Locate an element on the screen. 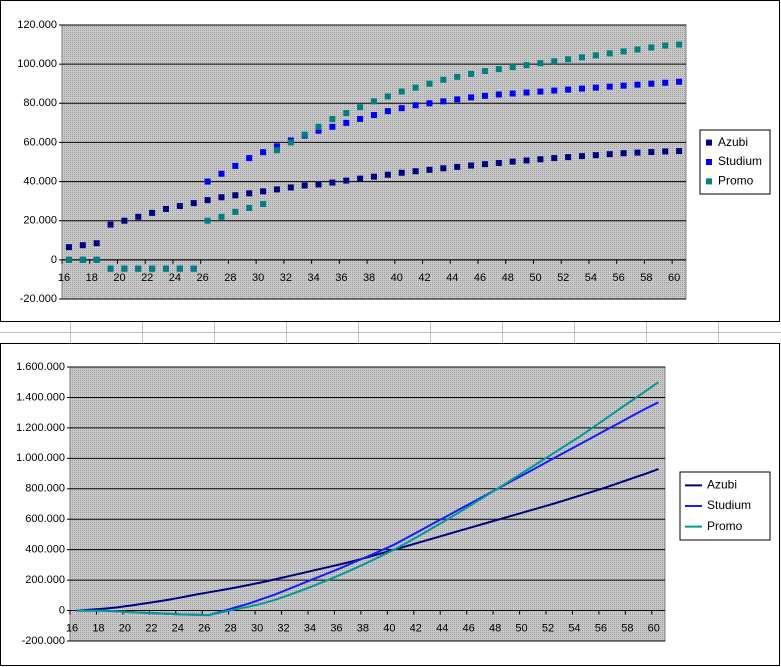  y-tick-label: 1.200.000 is located at coordinates (40, 428).